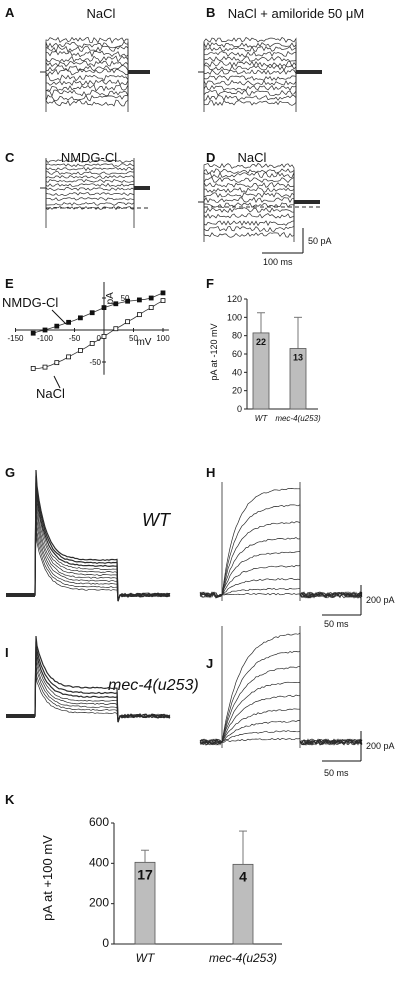 This screenshot has height=981, width=400. What do you see at coordinates (47, 878) in the screenshot?
I see `panel-k-ylabel: pA at +100 mV` at bounding box center [47, 878].